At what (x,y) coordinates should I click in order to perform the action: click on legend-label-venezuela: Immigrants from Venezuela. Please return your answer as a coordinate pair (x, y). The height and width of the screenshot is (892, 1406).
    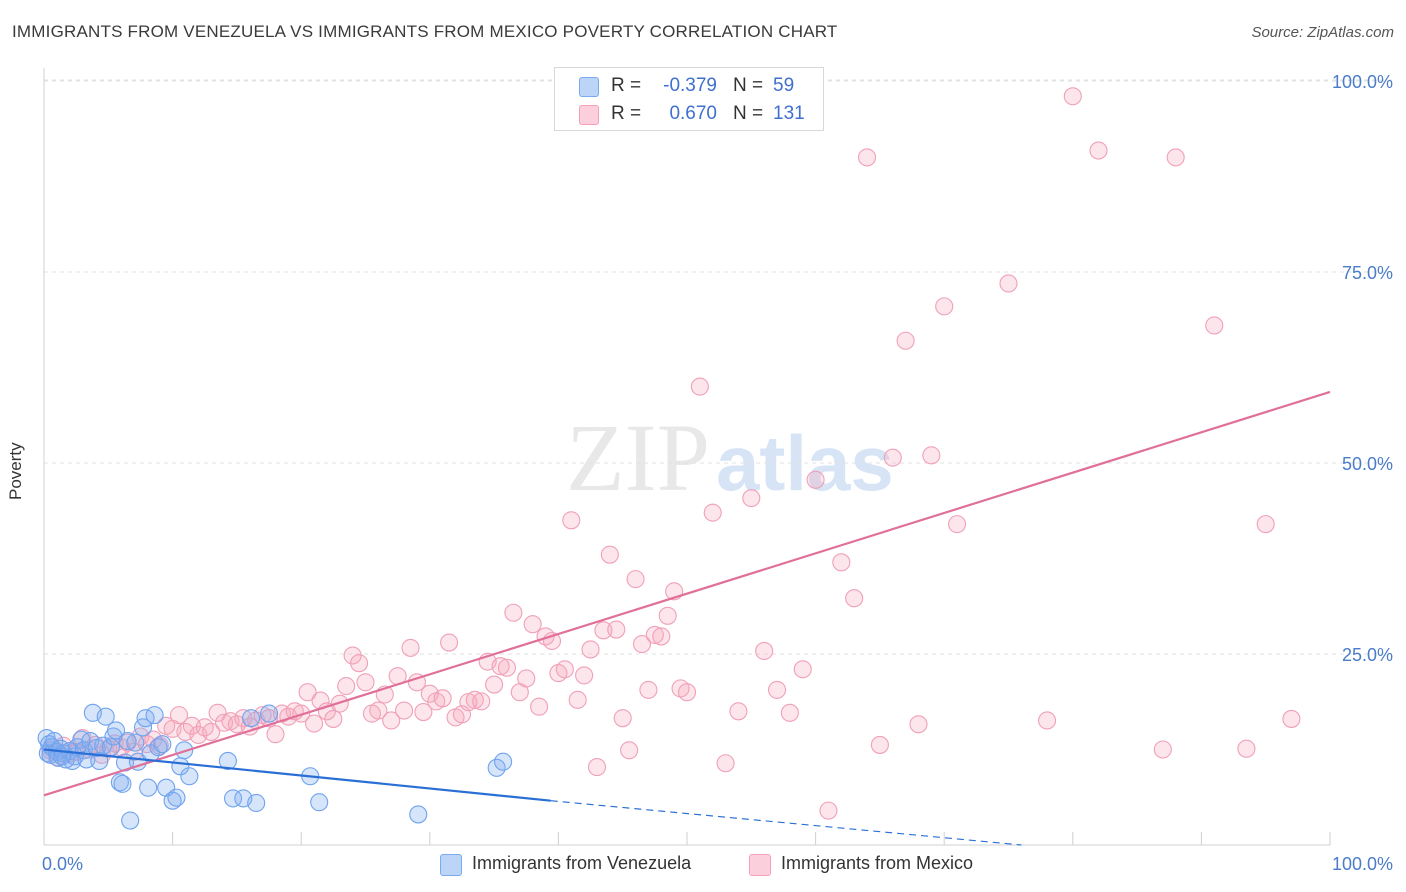
    Looking at the image, I should click on (582, 863).